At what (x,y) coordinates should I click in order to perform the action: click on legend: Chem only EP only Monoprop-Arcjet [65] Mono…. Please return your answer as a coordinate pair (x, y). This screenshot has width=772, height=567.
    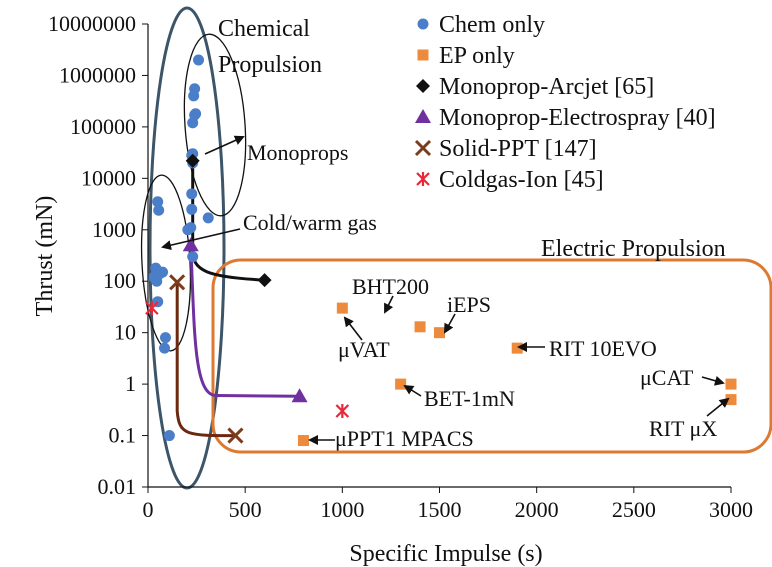
    Looking at the image, I should click on (565, 102).